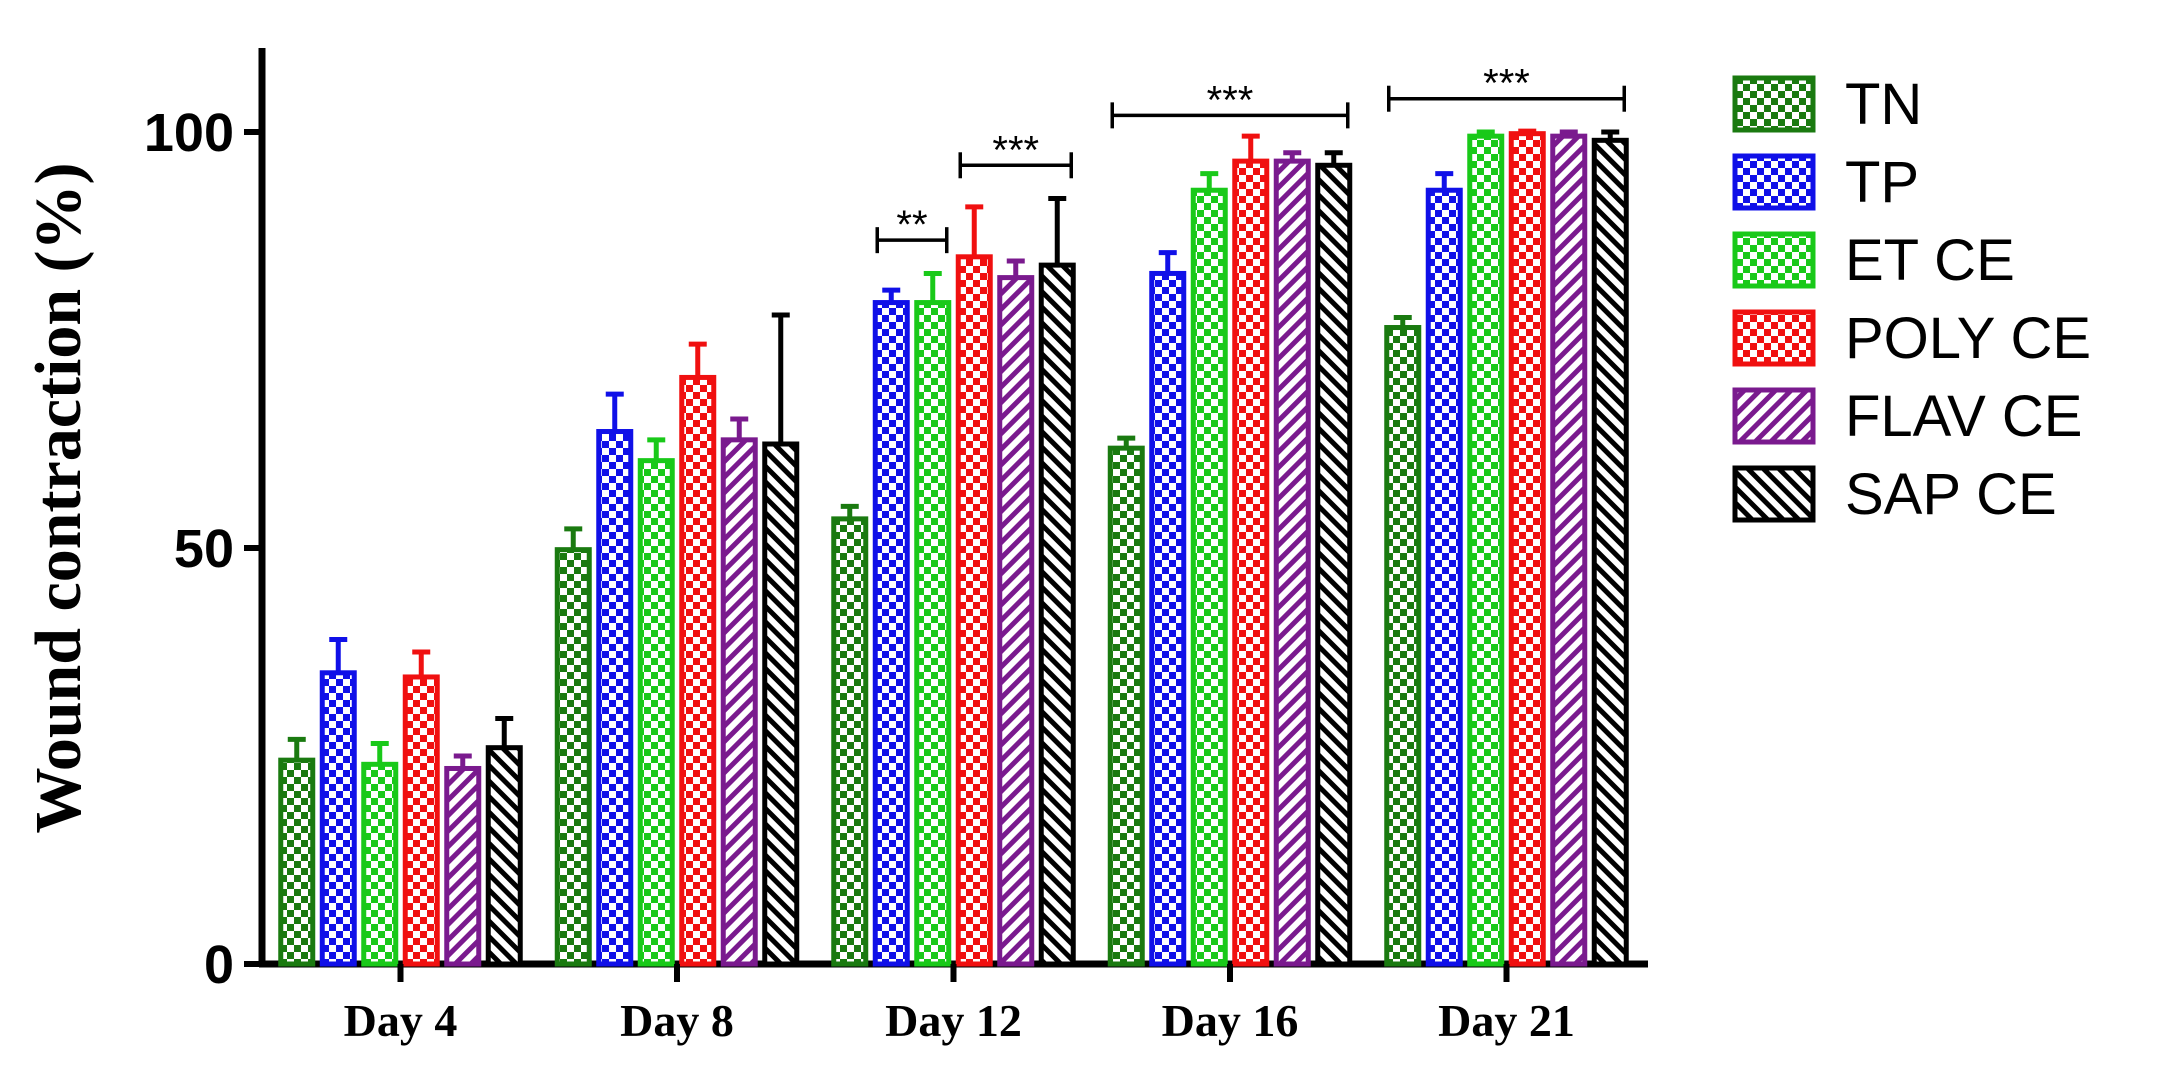 The width and height of the screenshot is (2181, 1069). What do you see at coordinates (1774, 182) in the screenshot?
I see `legend-swatch-tp` at bounding box center [1774, 182].